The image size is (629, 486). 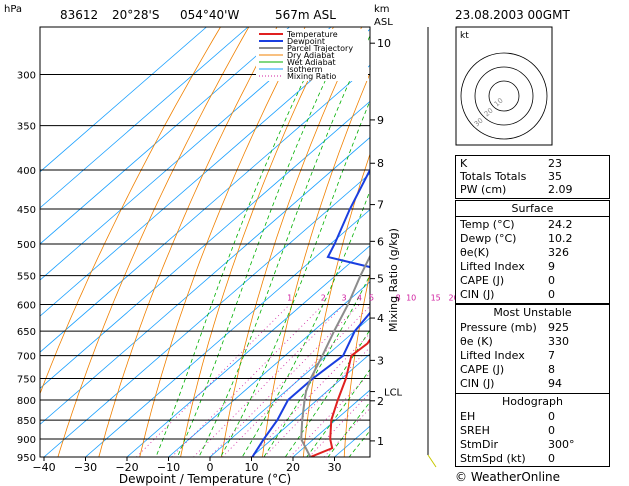 What do you see at coordinates (13, 9) in the screenshot?
I see `hpa-unit-label: hPa` at bounding box center [13, 9].